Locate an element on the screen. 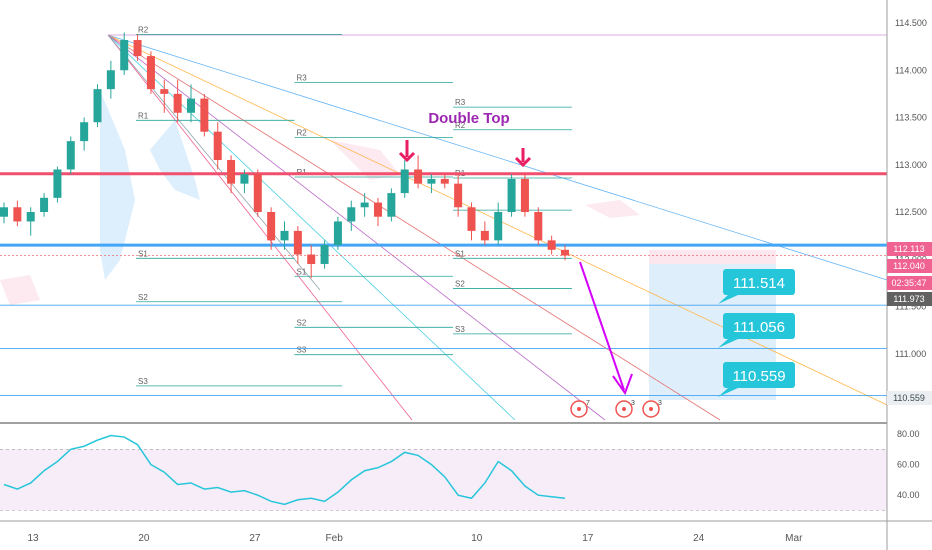 The width and height of the screenshot is (932, 550). stop-zone is located at coordinates (712, 257).